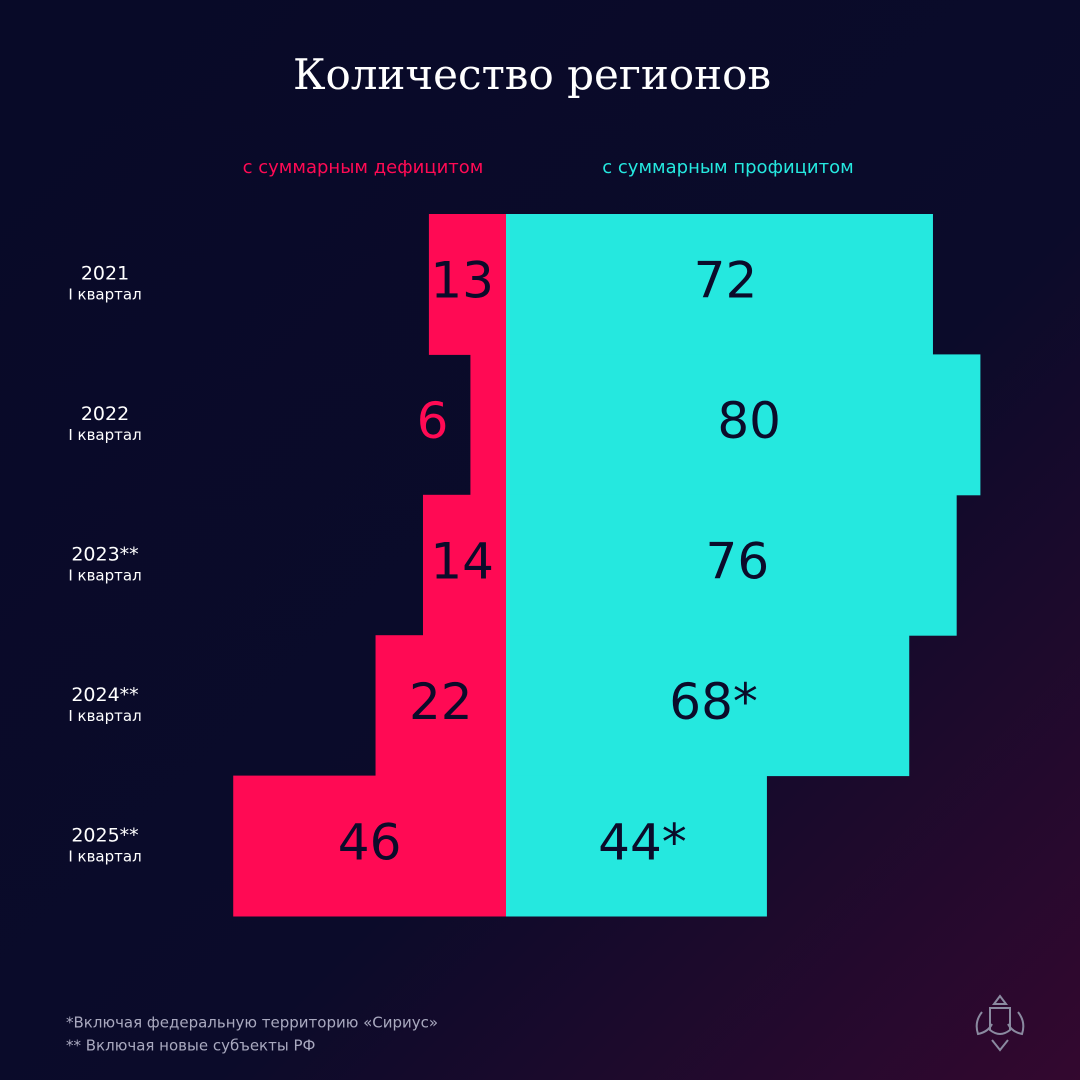  What do you see at coordinates (462, 562) in the screenshot?
I see `value-label: 14` at bounding box center [462, 562].